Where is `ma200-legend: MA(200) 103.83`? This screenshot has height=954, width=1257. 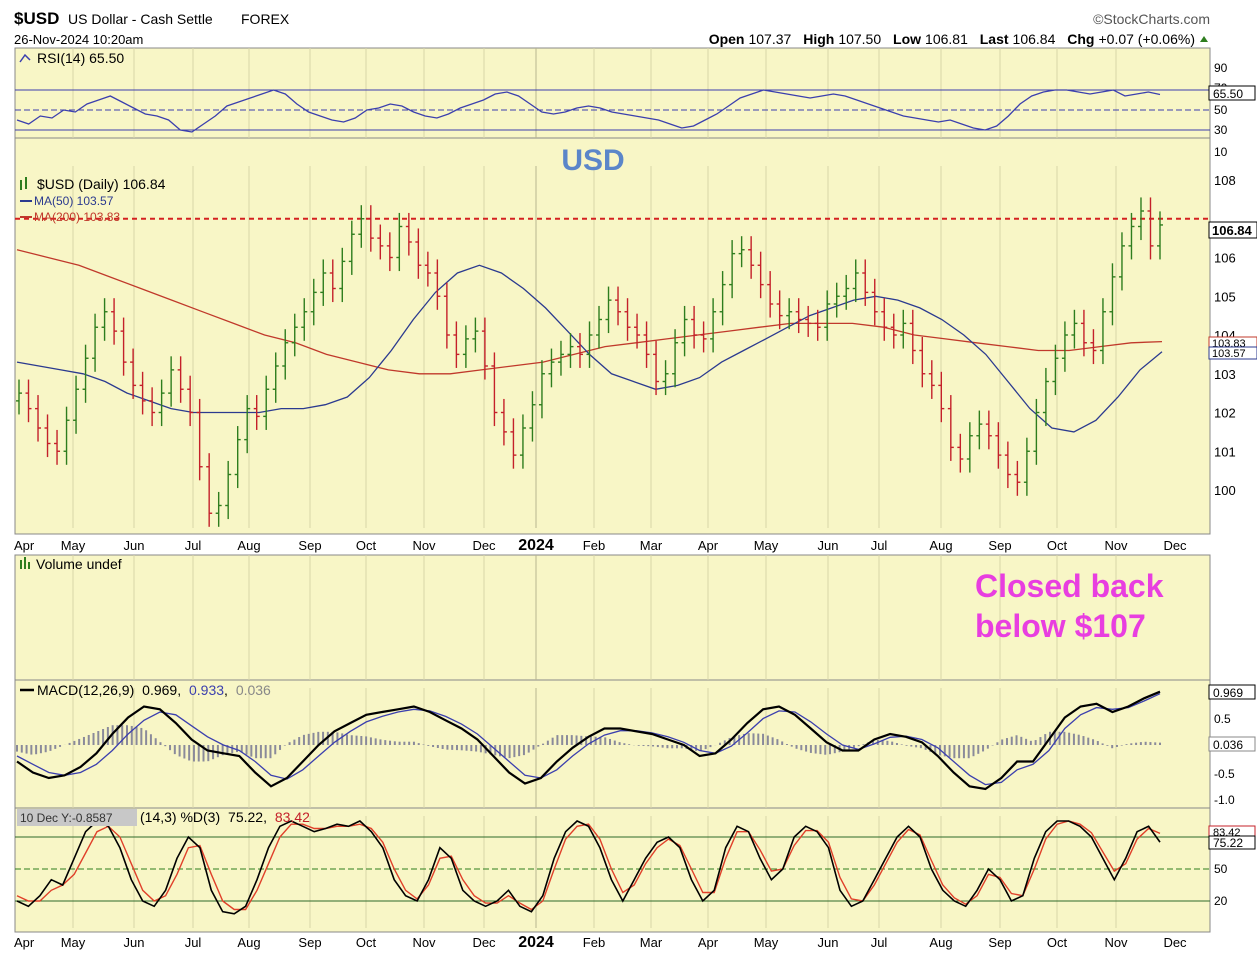 ma200-legend: MA(200) 103.83 is located at coordinates (77, 217).